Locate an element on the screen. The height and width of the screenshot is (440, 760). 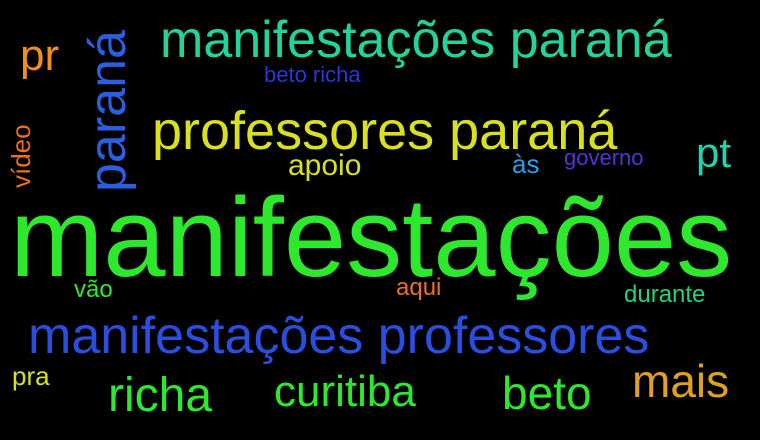
word-as: às is located at coordinates (526, 164).